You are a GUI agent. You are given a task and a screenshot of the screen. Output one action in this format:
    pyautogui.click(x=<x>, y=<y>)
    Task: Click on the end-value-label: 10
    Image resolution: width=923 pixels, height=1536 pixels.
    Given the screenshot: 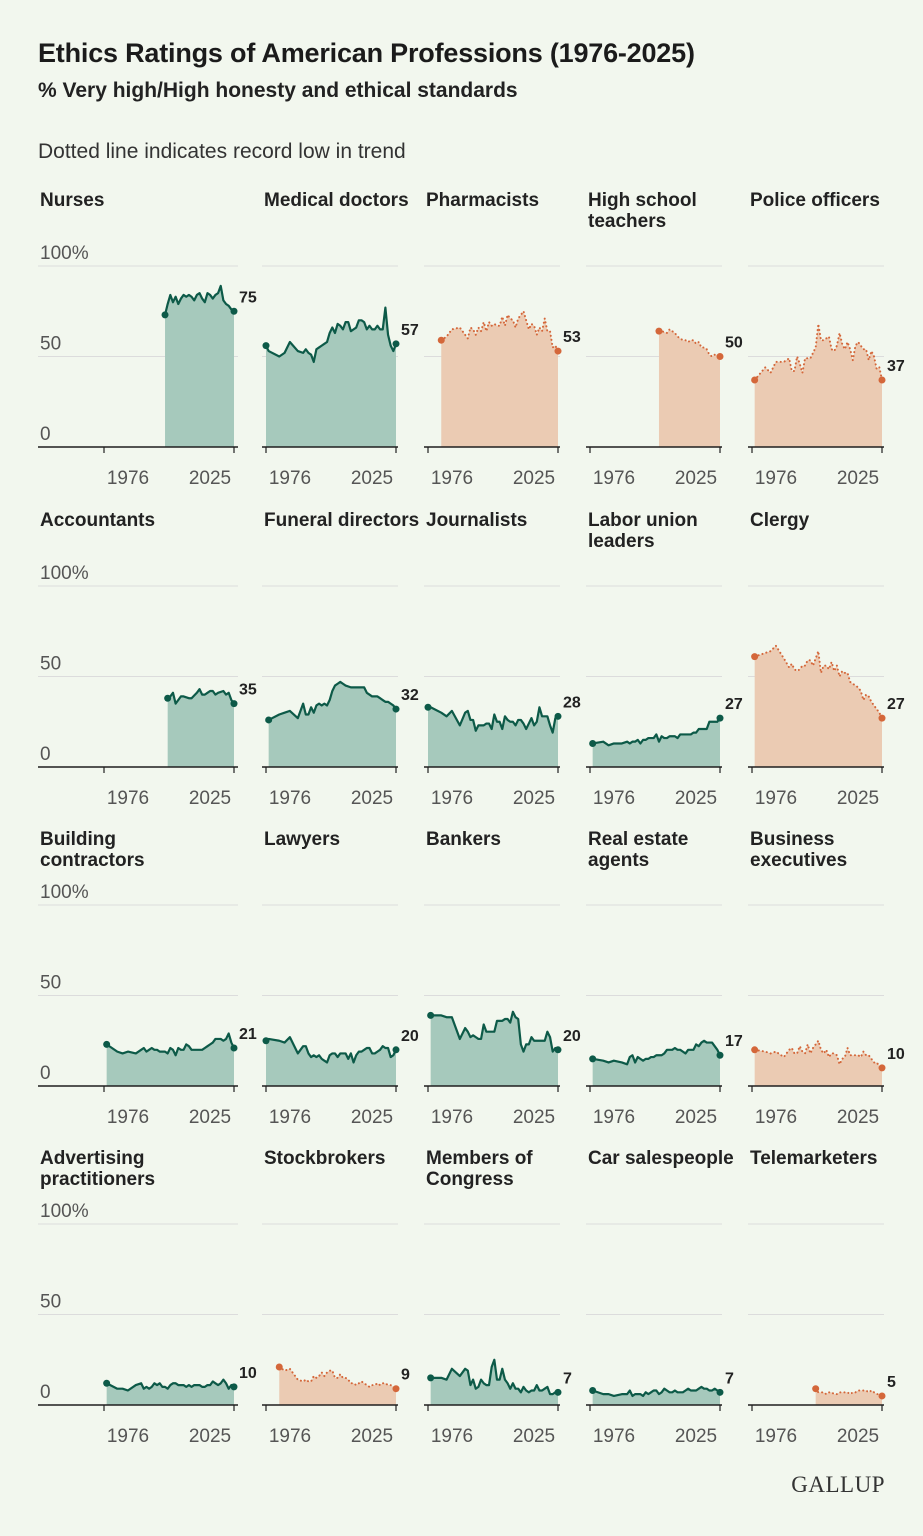 What is the action you would take?
    pyautogui.click(x=248, y=1373)
    